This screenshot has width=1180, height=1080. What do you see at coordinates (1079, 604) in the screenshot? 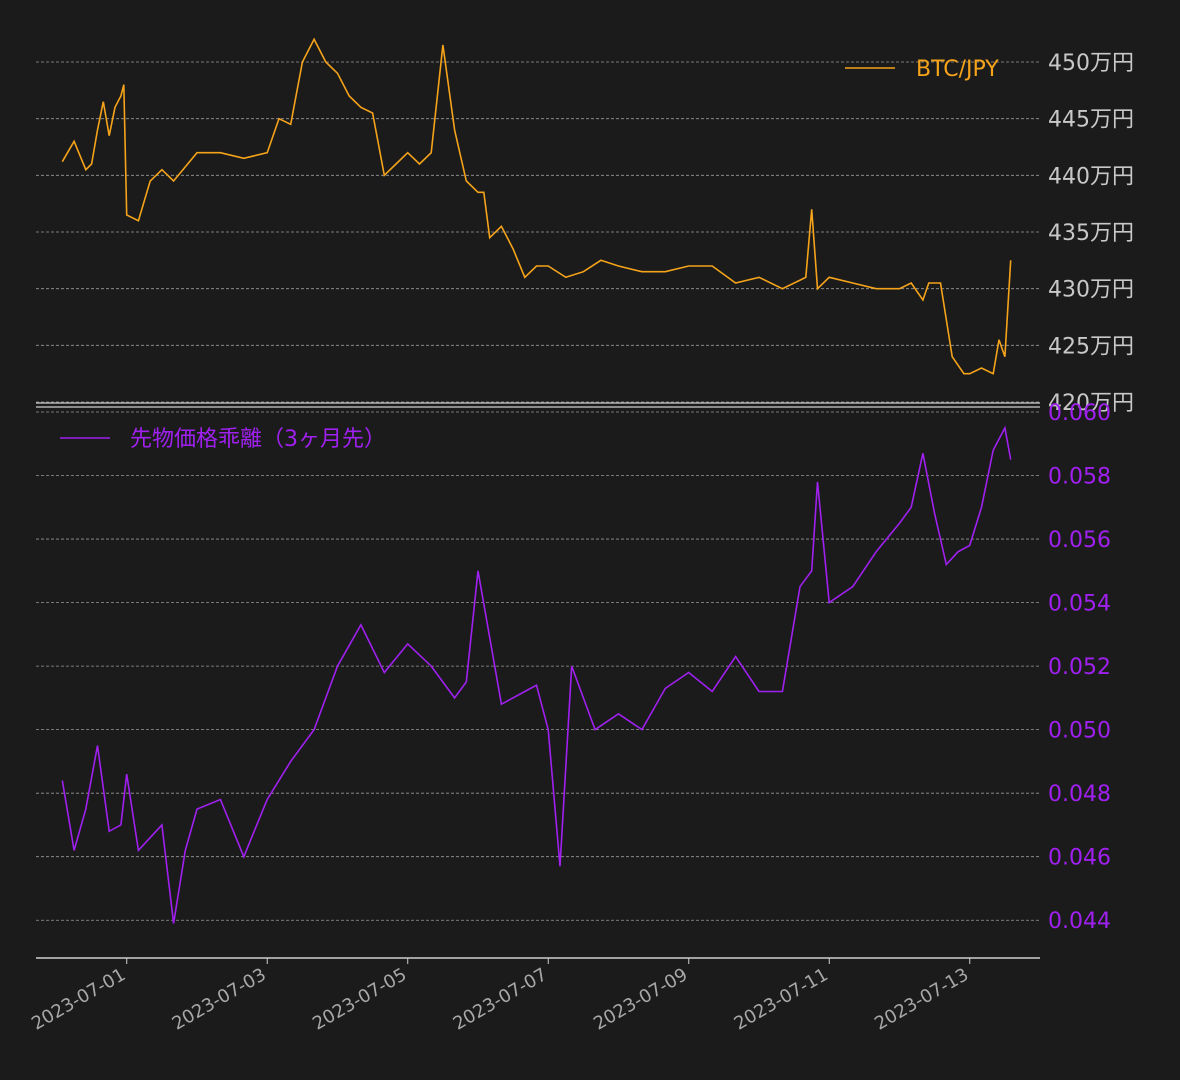
I see `futures-basis-y-tick-label: 0.054` at bounding box center [1079, 604].